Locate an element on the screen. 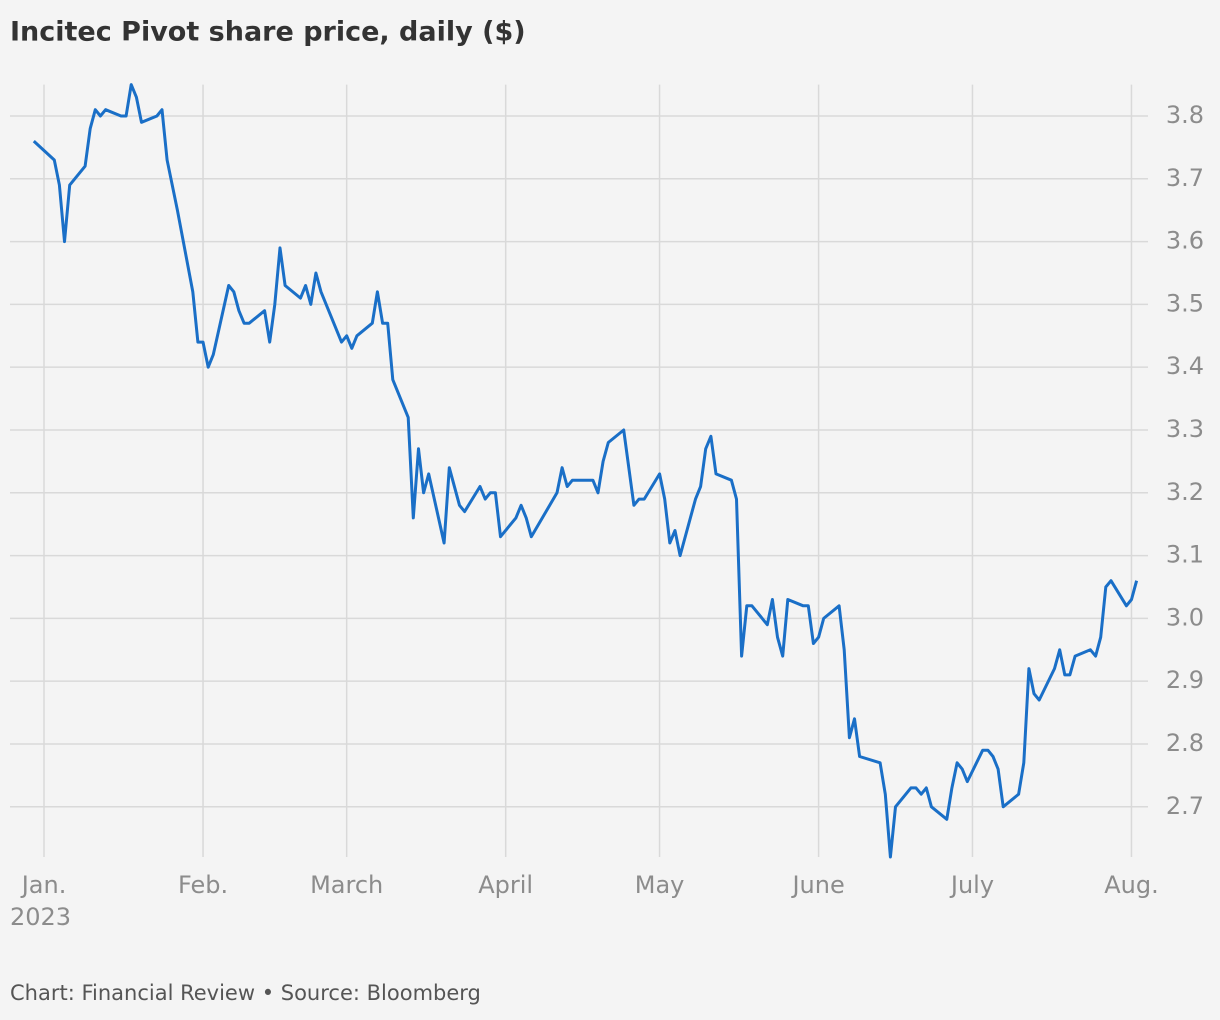 Image resolution: width=1220 pixels, height=1020 pixels. x-tick-label: March is located at coordinates (346, 885).